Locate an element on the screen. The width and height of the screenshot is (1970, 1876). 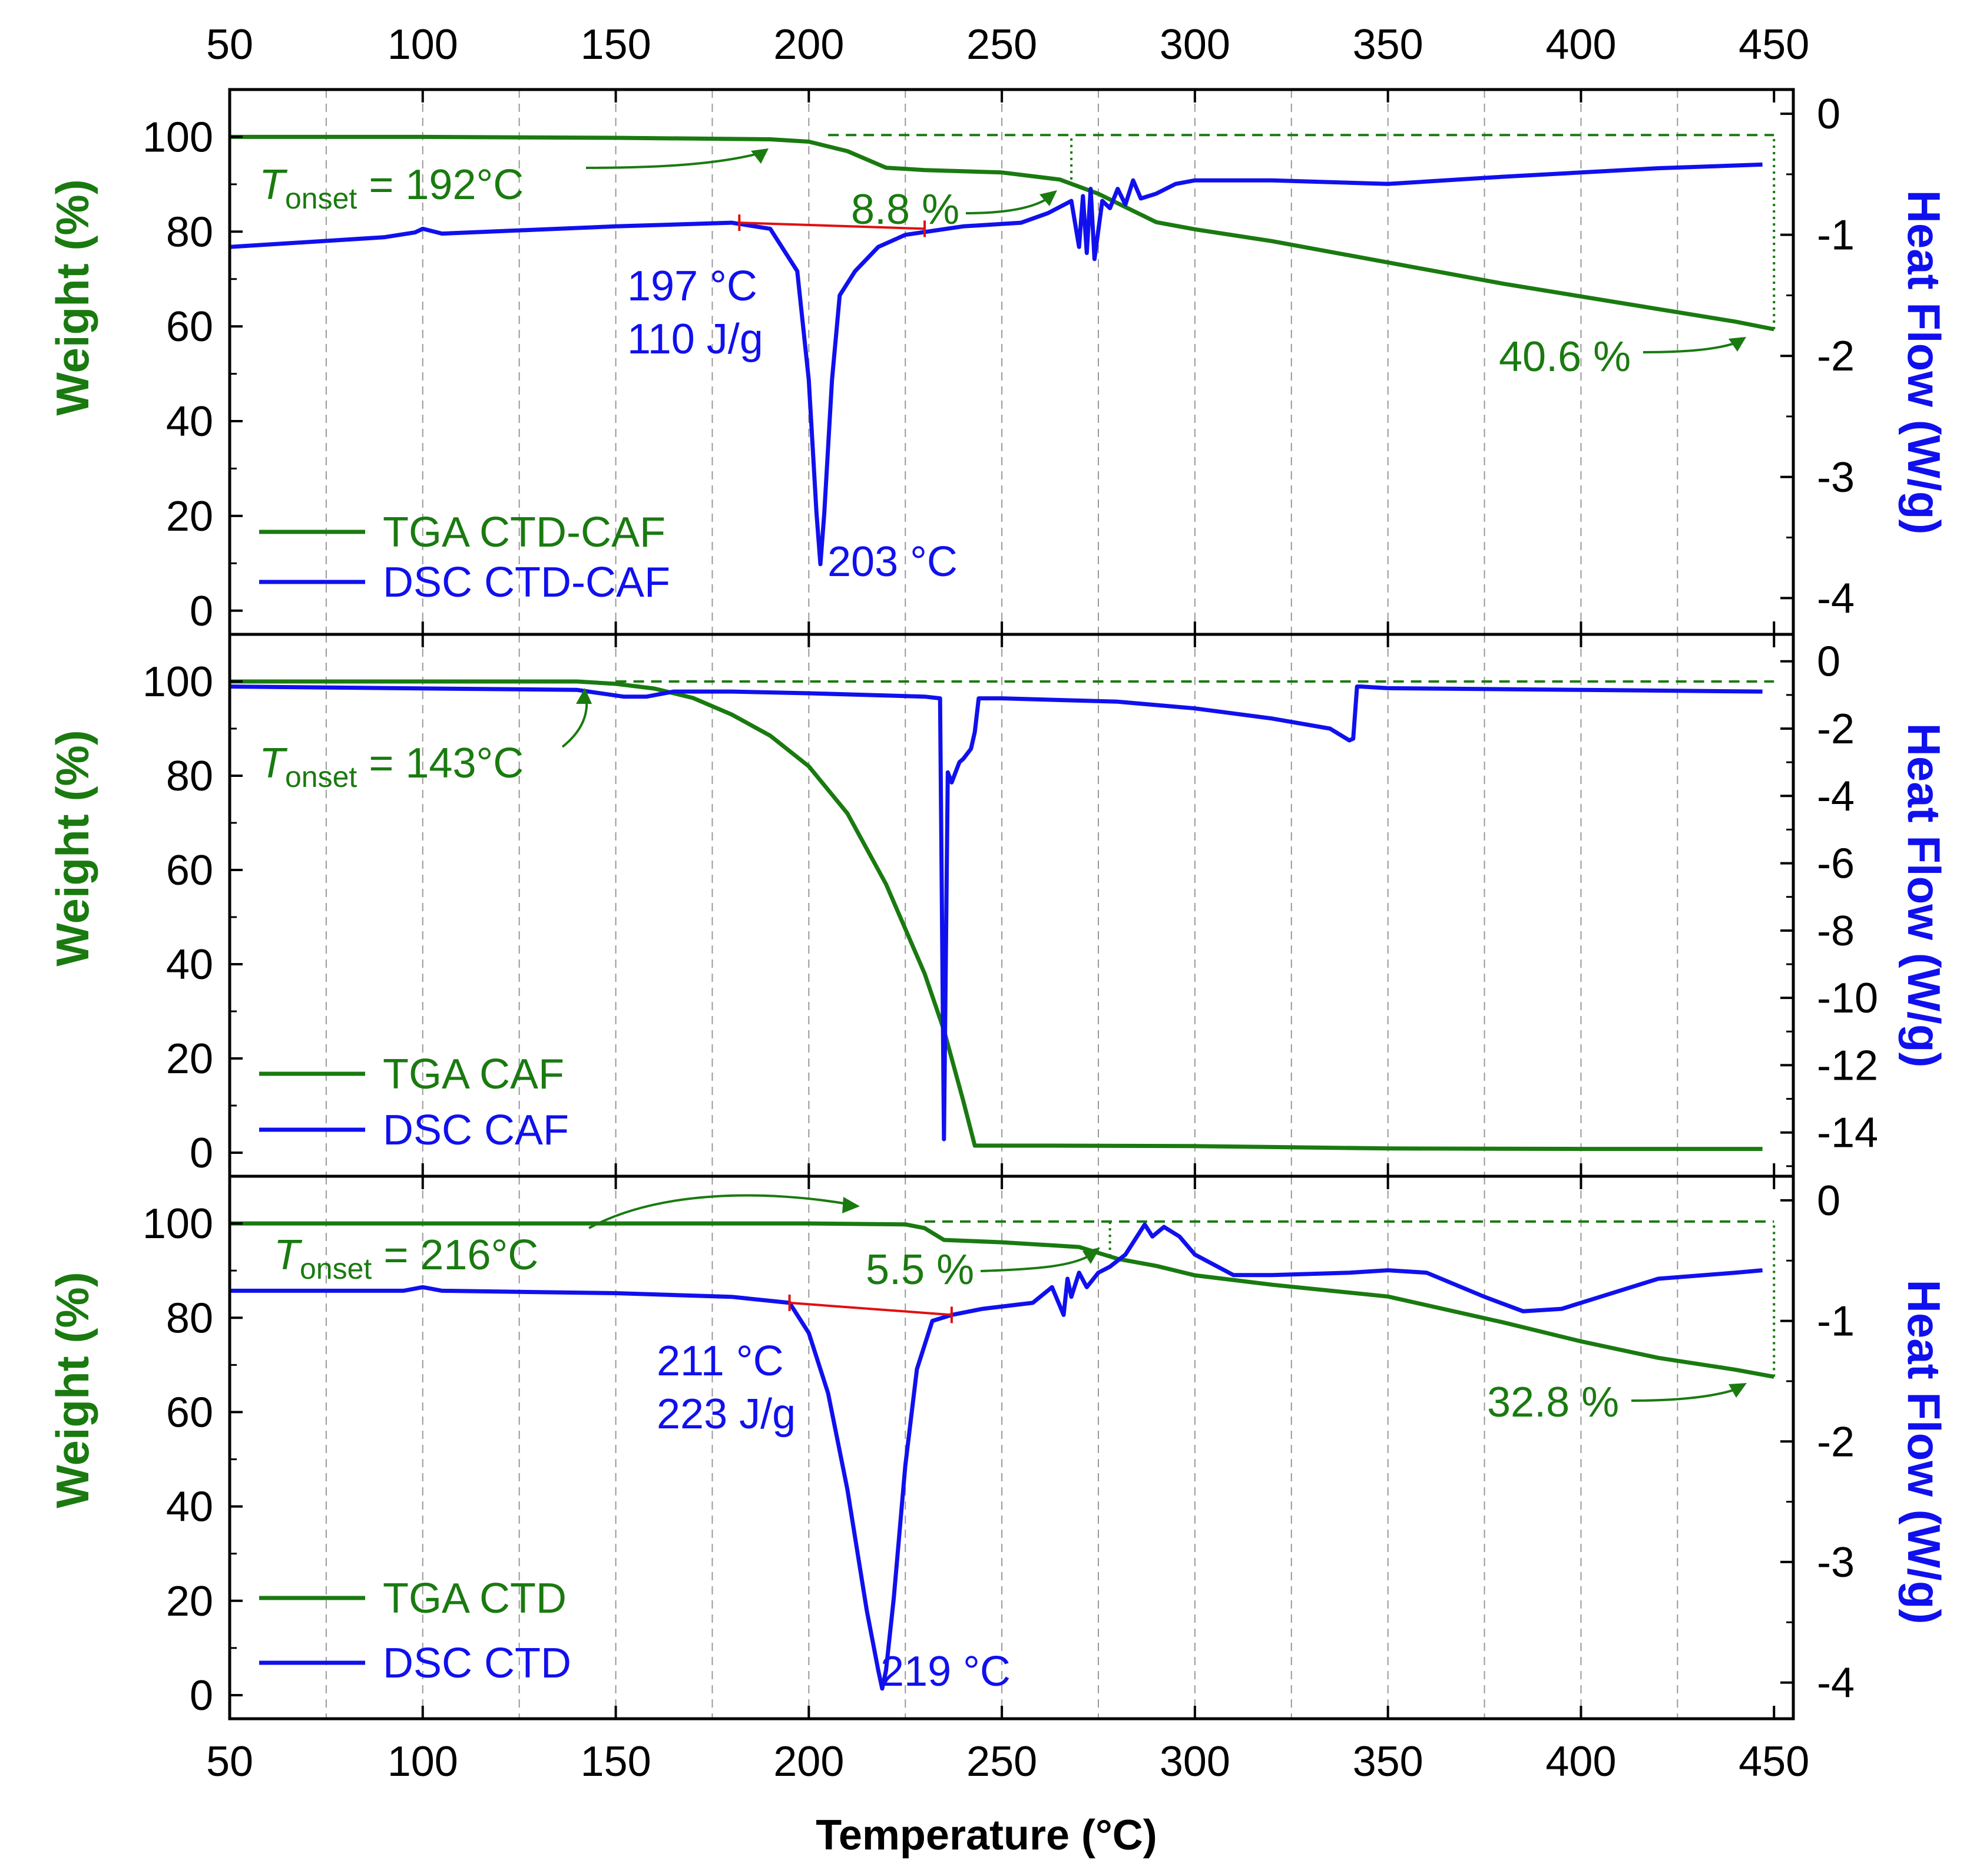
x-tick-label-top: 150 is located at coordinates (615, 44).